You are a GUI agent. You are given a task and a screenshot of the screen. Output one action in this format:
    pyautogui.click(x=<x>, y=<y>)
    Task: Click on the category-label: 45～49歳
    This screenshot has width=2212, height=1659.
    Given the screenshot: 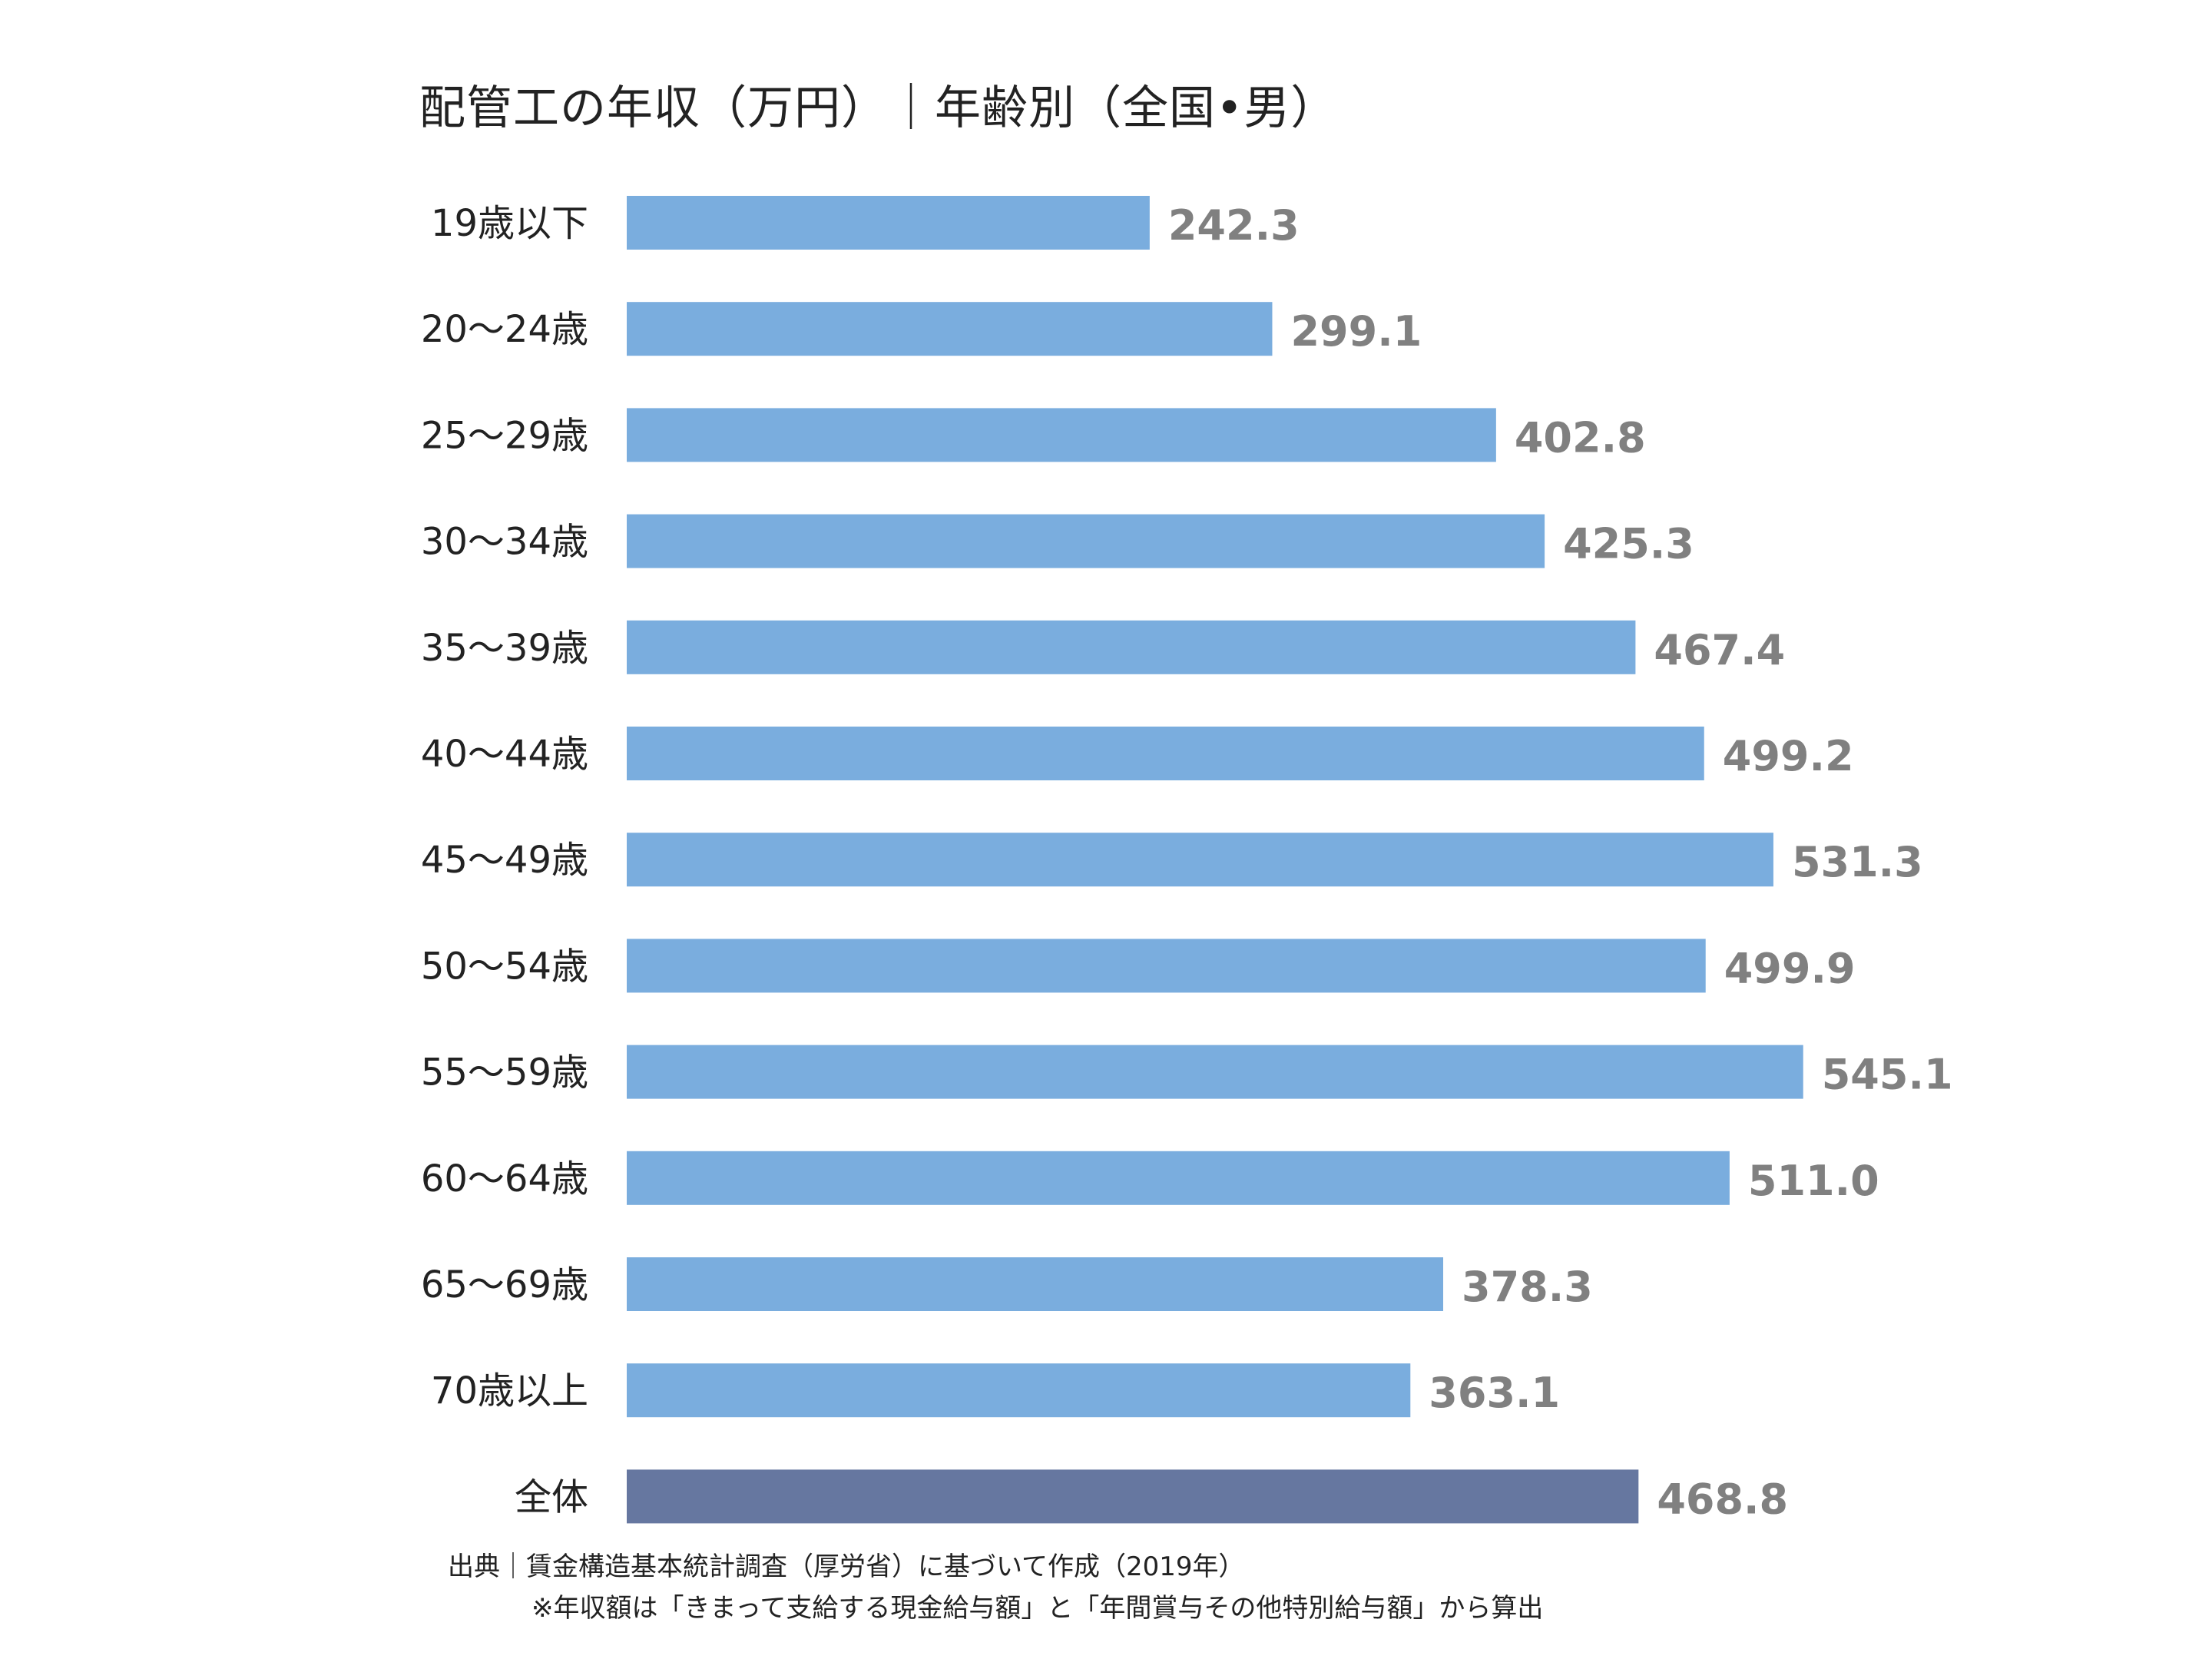 What is the action you would take?
    pyautogui.click(x=505, y=861)
    